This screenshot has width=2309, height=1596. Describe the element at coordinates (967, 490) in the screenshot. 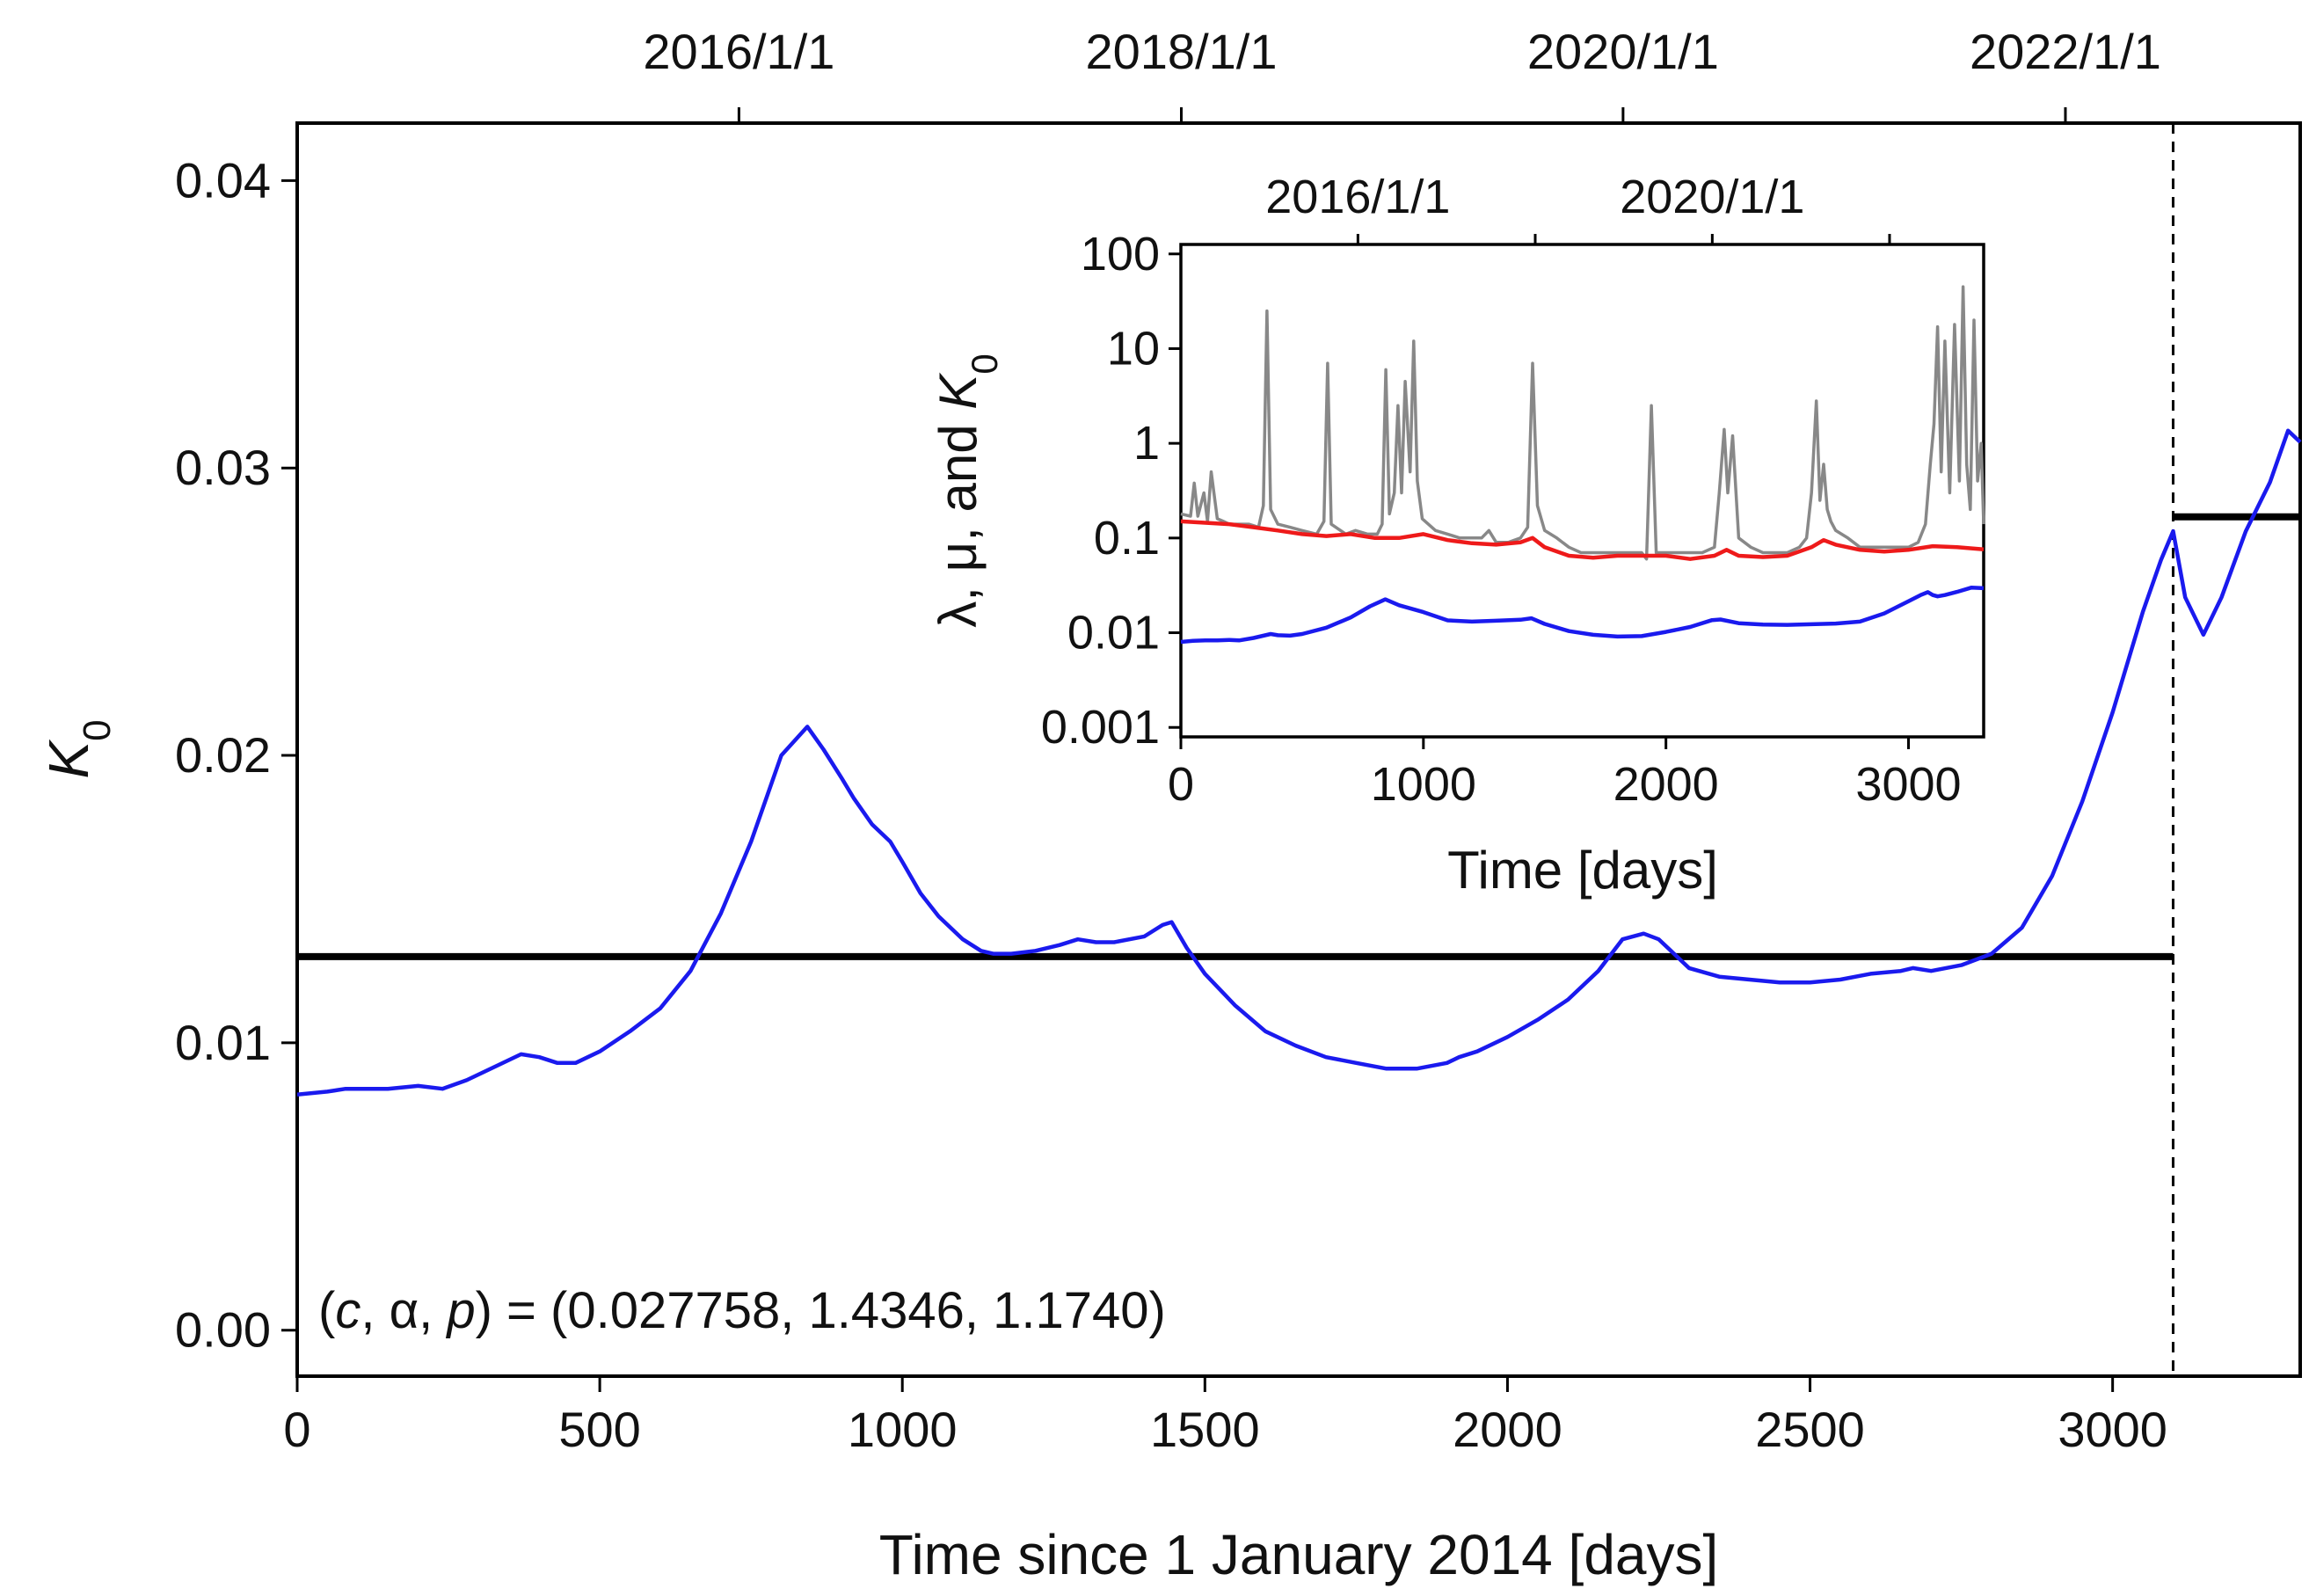

I see `inset-y-axis-title: λ, μ, and K0` at that location.